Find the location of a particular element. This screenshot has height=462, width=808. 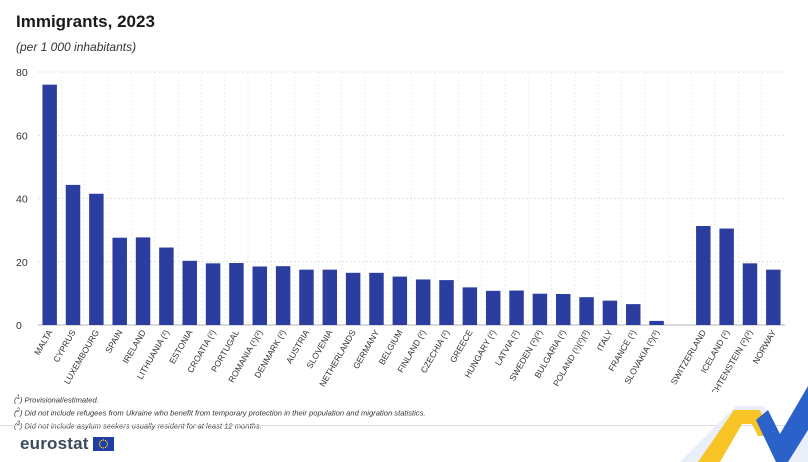

bar-cyprus is located at coordinates (73, 254).